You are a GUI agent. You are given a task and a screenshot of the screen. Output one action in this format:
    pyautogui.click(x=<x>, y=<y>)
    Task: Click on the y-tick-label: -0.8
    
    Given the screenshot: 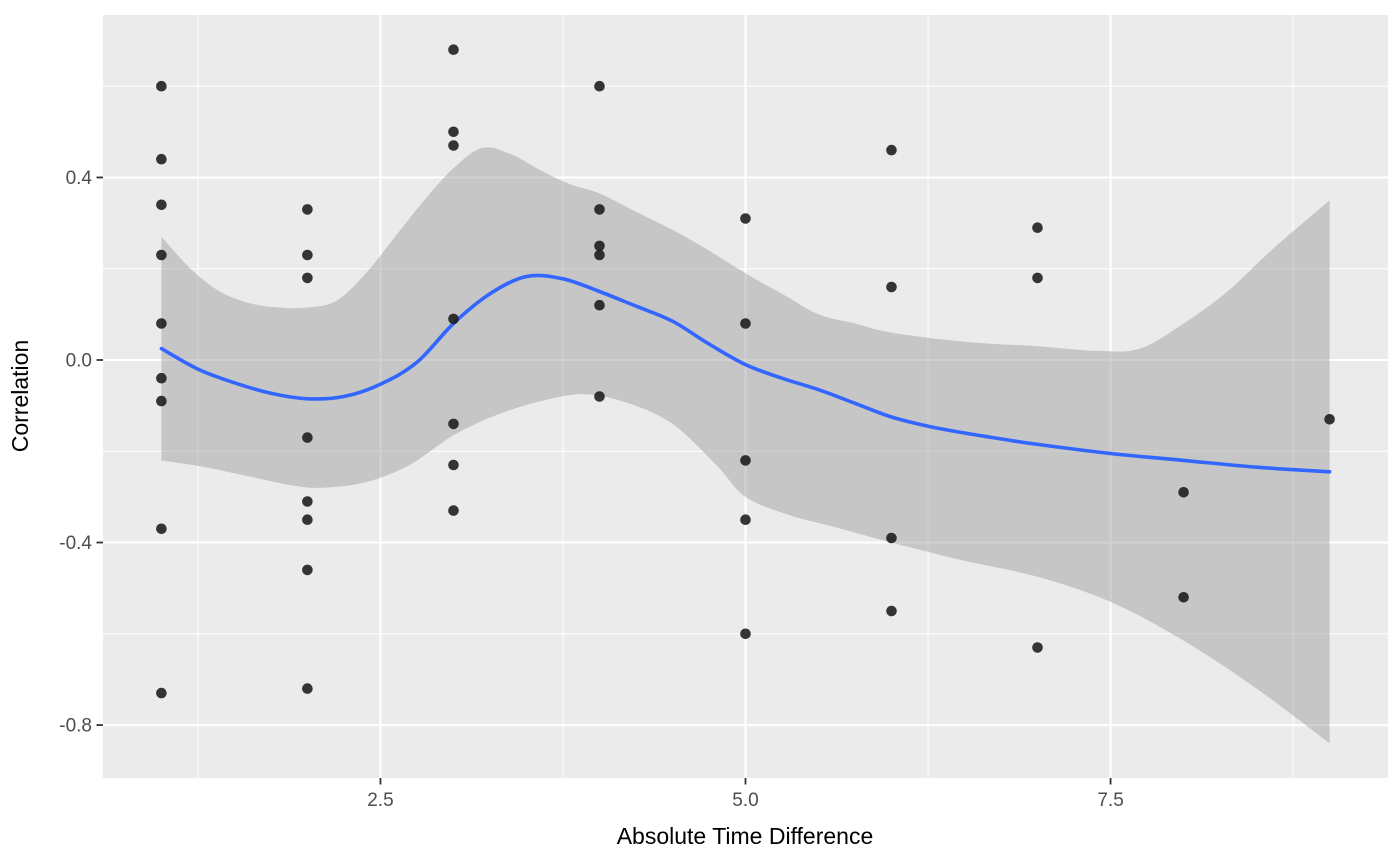 What is the action you would take?
    pyautogui.click(x=75, y=726)
    